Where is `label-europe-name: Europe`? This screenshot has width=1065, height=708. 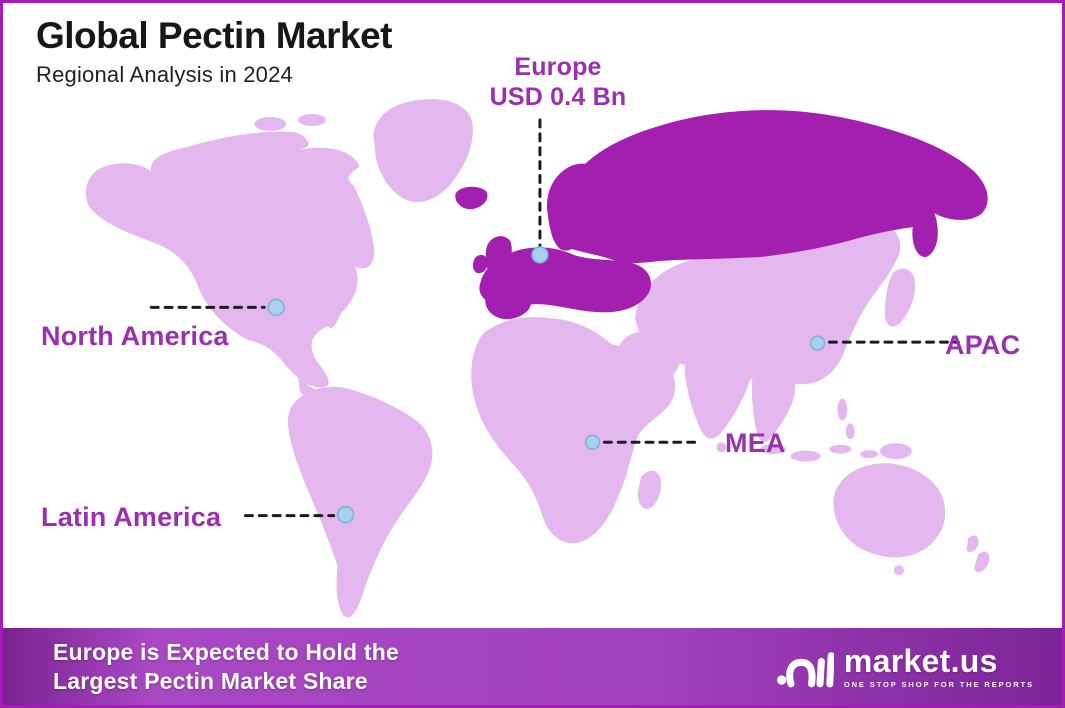
label-europe-name: Europe is located at coordinates (558, 67).